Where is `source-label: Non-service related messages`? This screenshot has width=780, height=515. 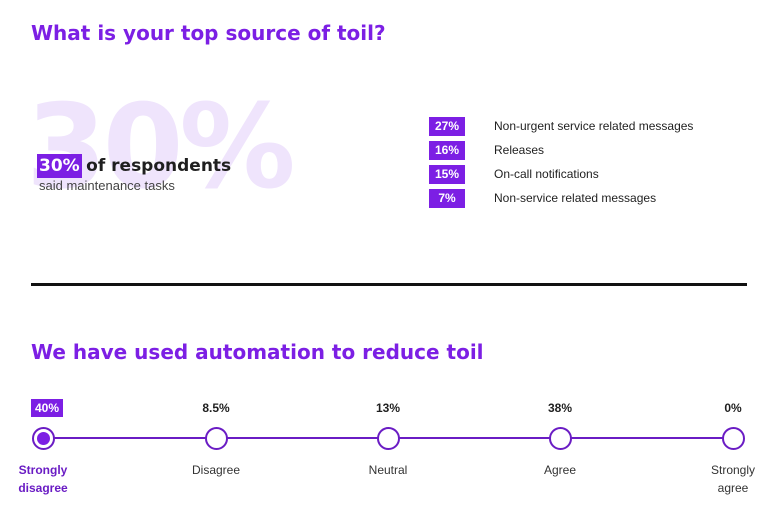 source-label: Non-service related messages is located at coordinates (575, 198).